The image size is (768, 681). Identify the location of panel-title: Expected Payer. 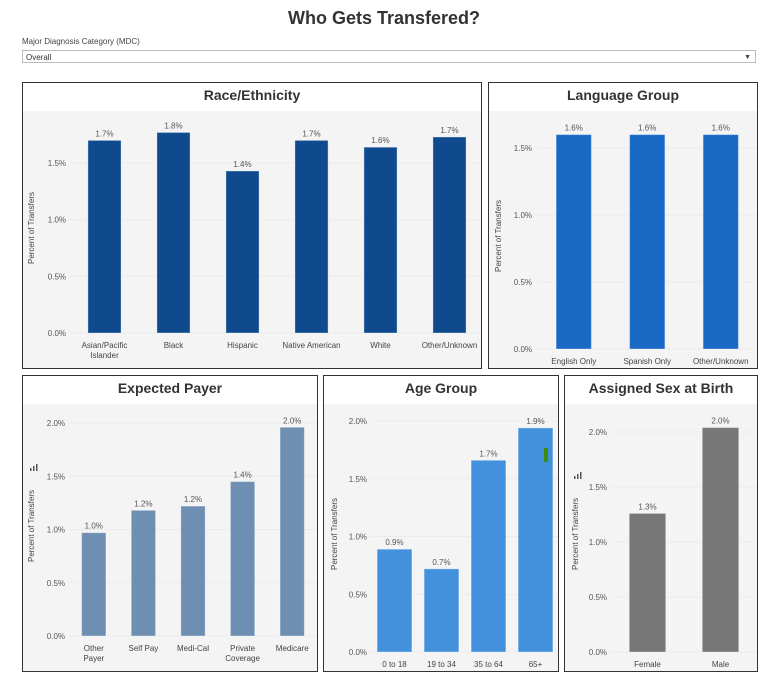
(170, 388).